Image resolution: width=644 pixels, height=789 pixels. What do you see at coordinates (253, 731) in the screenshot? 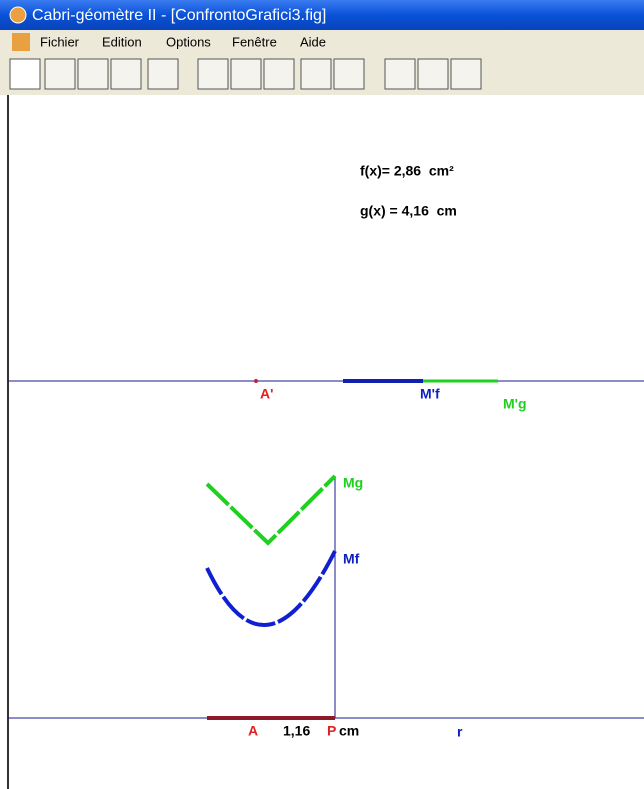
I see `label-a: A` at bounding box center [253, 731].